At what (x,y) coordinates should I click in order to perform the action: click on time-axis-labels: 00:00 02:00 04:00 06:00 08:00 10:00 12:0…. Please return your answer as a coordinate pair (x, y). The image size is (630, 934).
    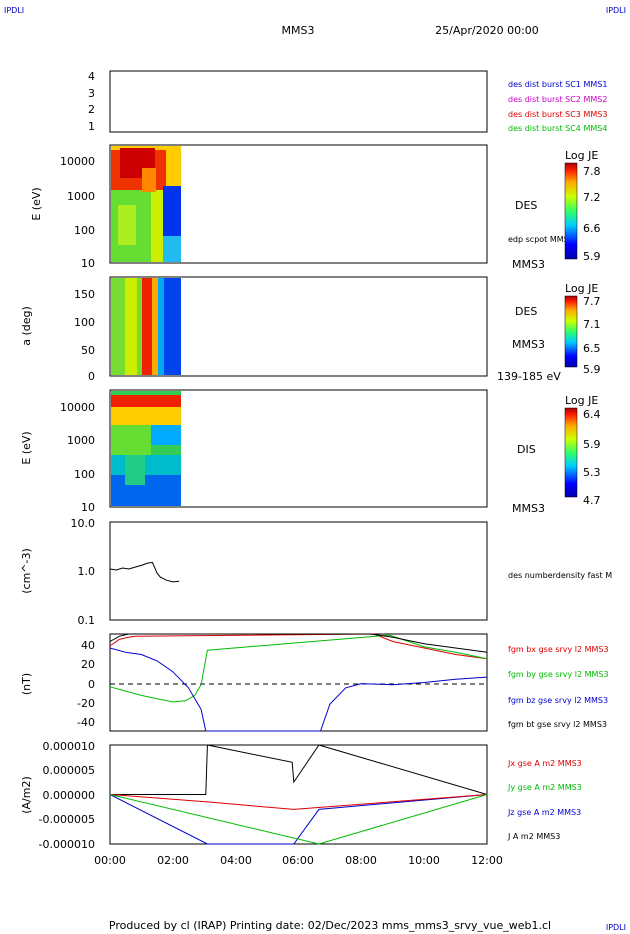
    Looking at the image, I should click on (298, 860).